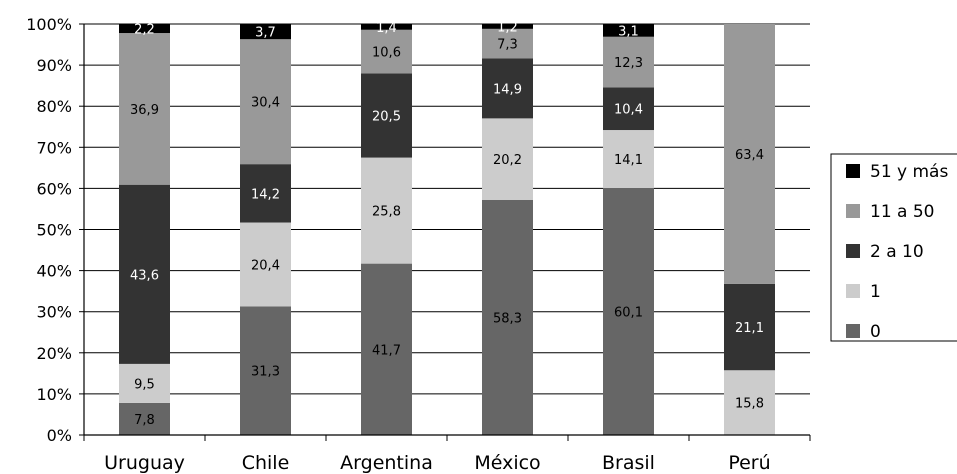  I want to click on data-label: 31,3, so click(265, 372).